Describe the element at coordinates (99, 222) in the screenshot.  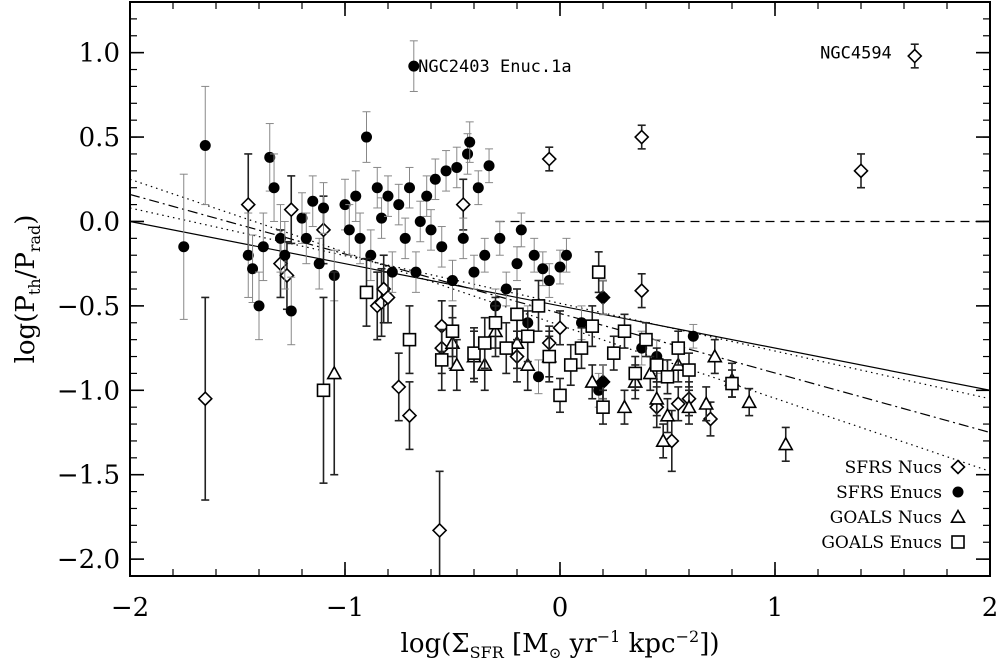
I see `y-tick-label: 0.0` at that location.